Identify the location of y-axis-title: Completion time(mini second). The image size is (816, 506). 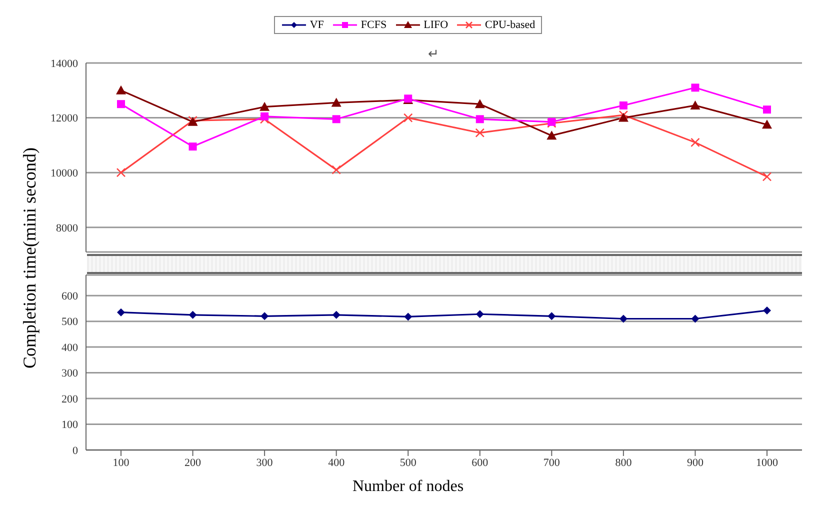
(30, 258).